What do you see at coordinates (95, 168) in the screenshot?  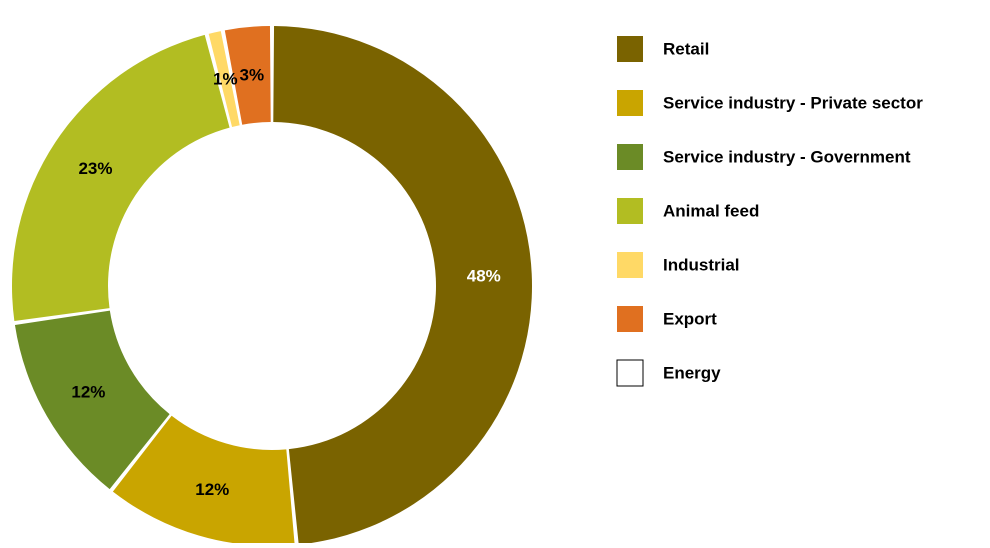 I see `slice-label-animal-feed: 23%` at bounding box center [95, 168].